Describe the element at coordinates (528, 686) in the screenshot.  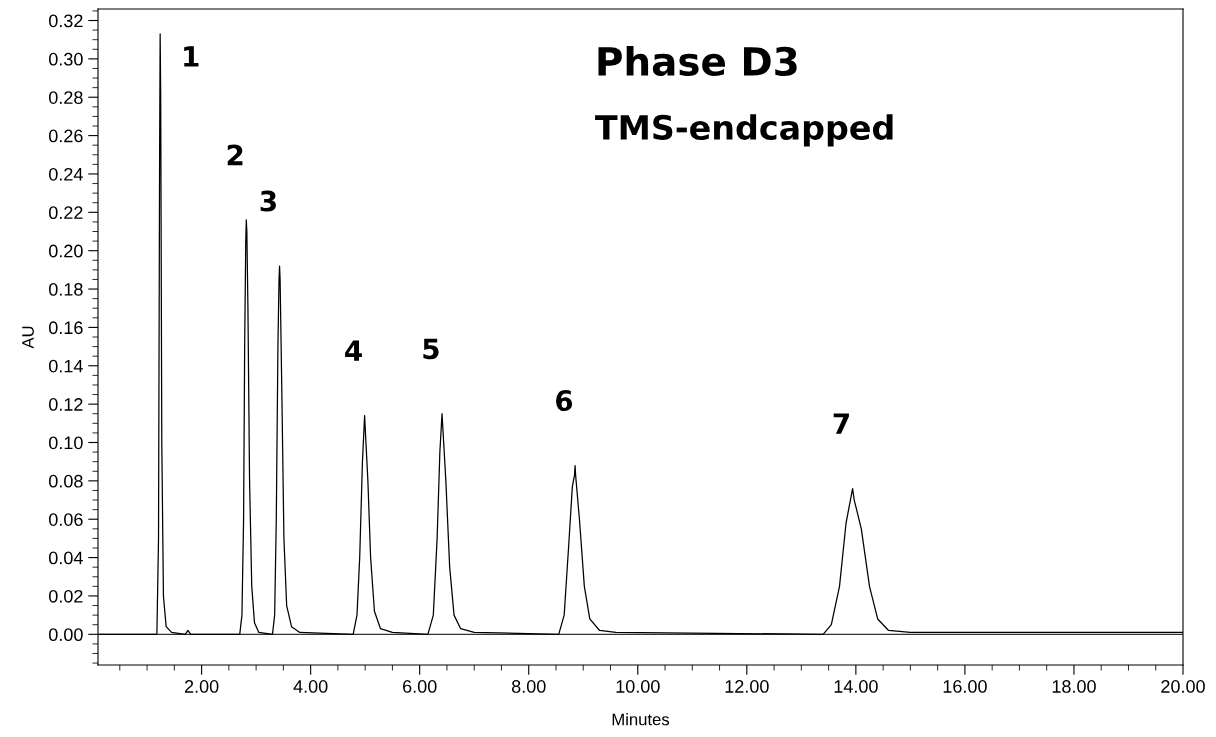
I see `x-tick-label: 8.00` at that location.